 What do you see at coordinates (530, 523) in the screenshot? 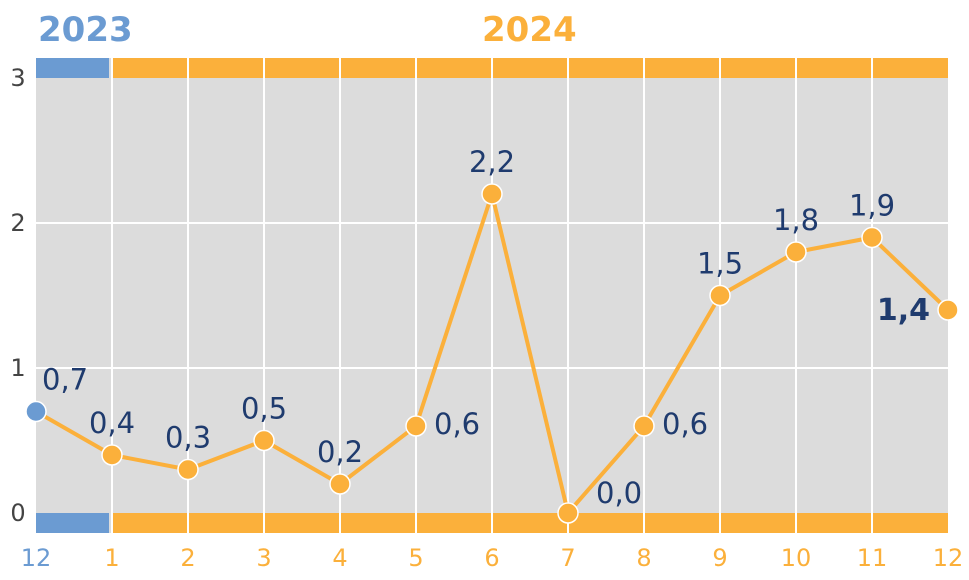
I see `year-bar-2024-bottom` at bounding box center [530, 523].